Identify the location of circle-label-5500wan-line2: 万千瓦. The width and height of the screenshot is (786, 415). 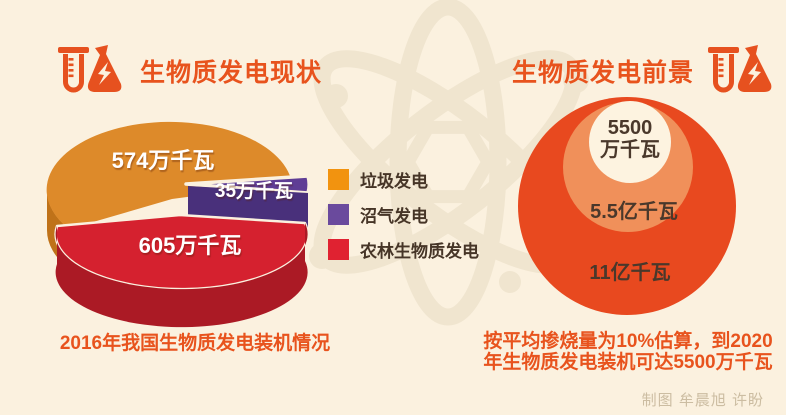
(630, 150).